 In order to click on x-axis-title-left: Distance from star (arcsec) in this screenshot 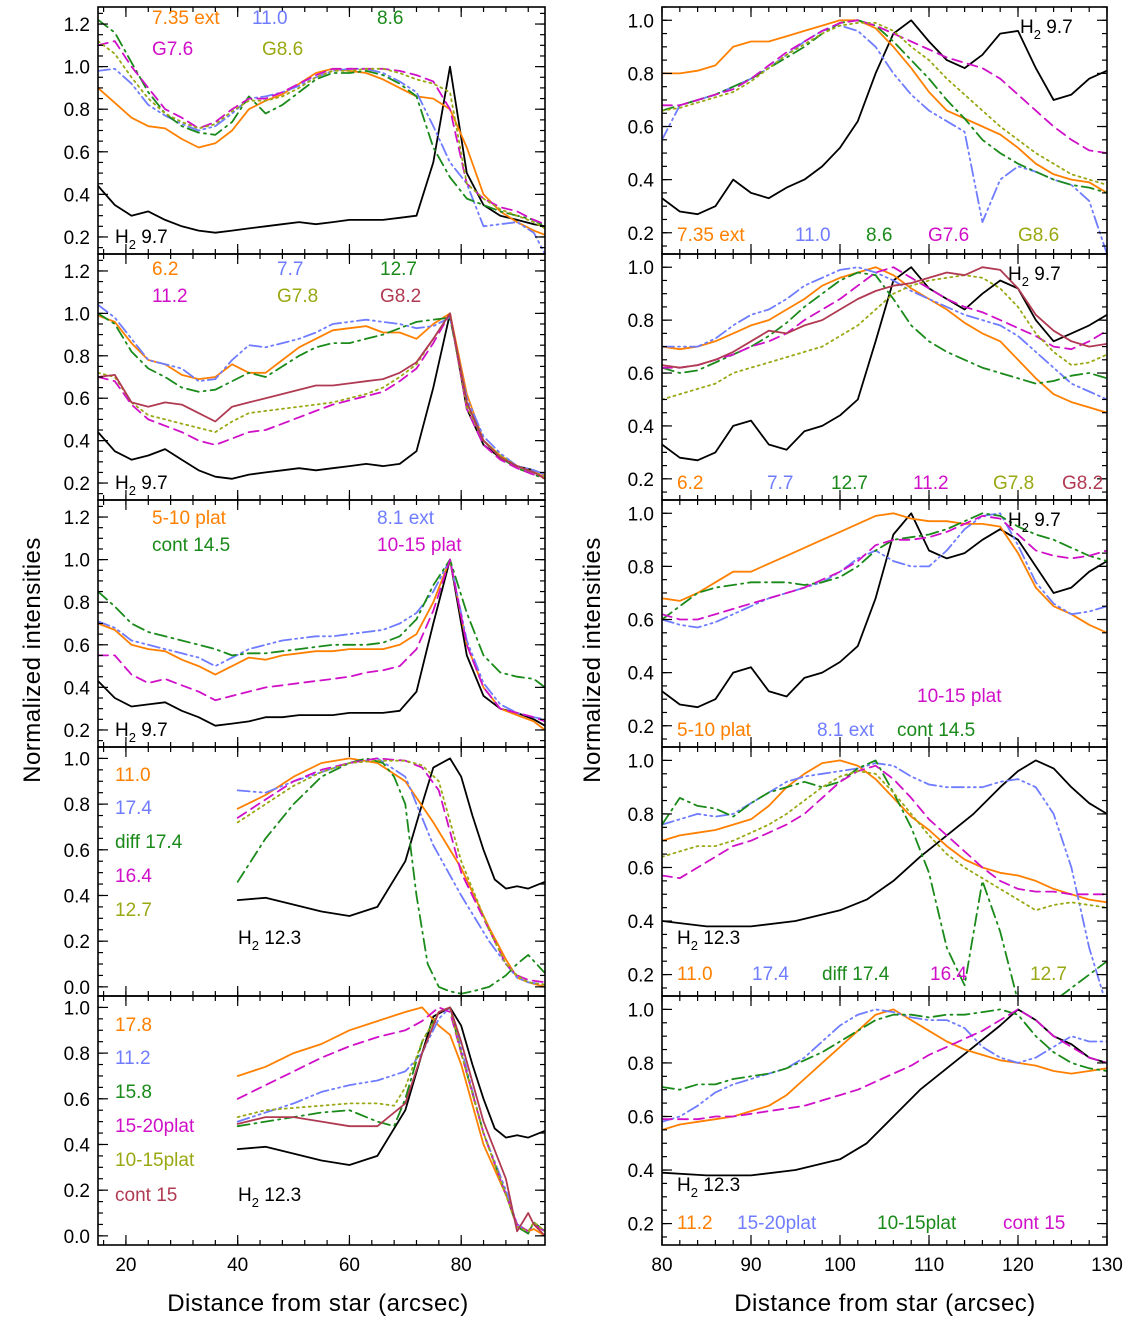, I will do `click(318, 1303)`.